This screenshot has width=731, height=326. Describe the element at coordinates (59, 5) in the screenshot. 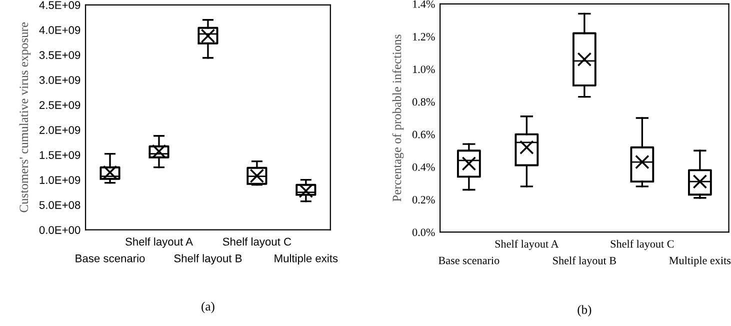

I see `y-tick-label: 4.5E+09` at that location.